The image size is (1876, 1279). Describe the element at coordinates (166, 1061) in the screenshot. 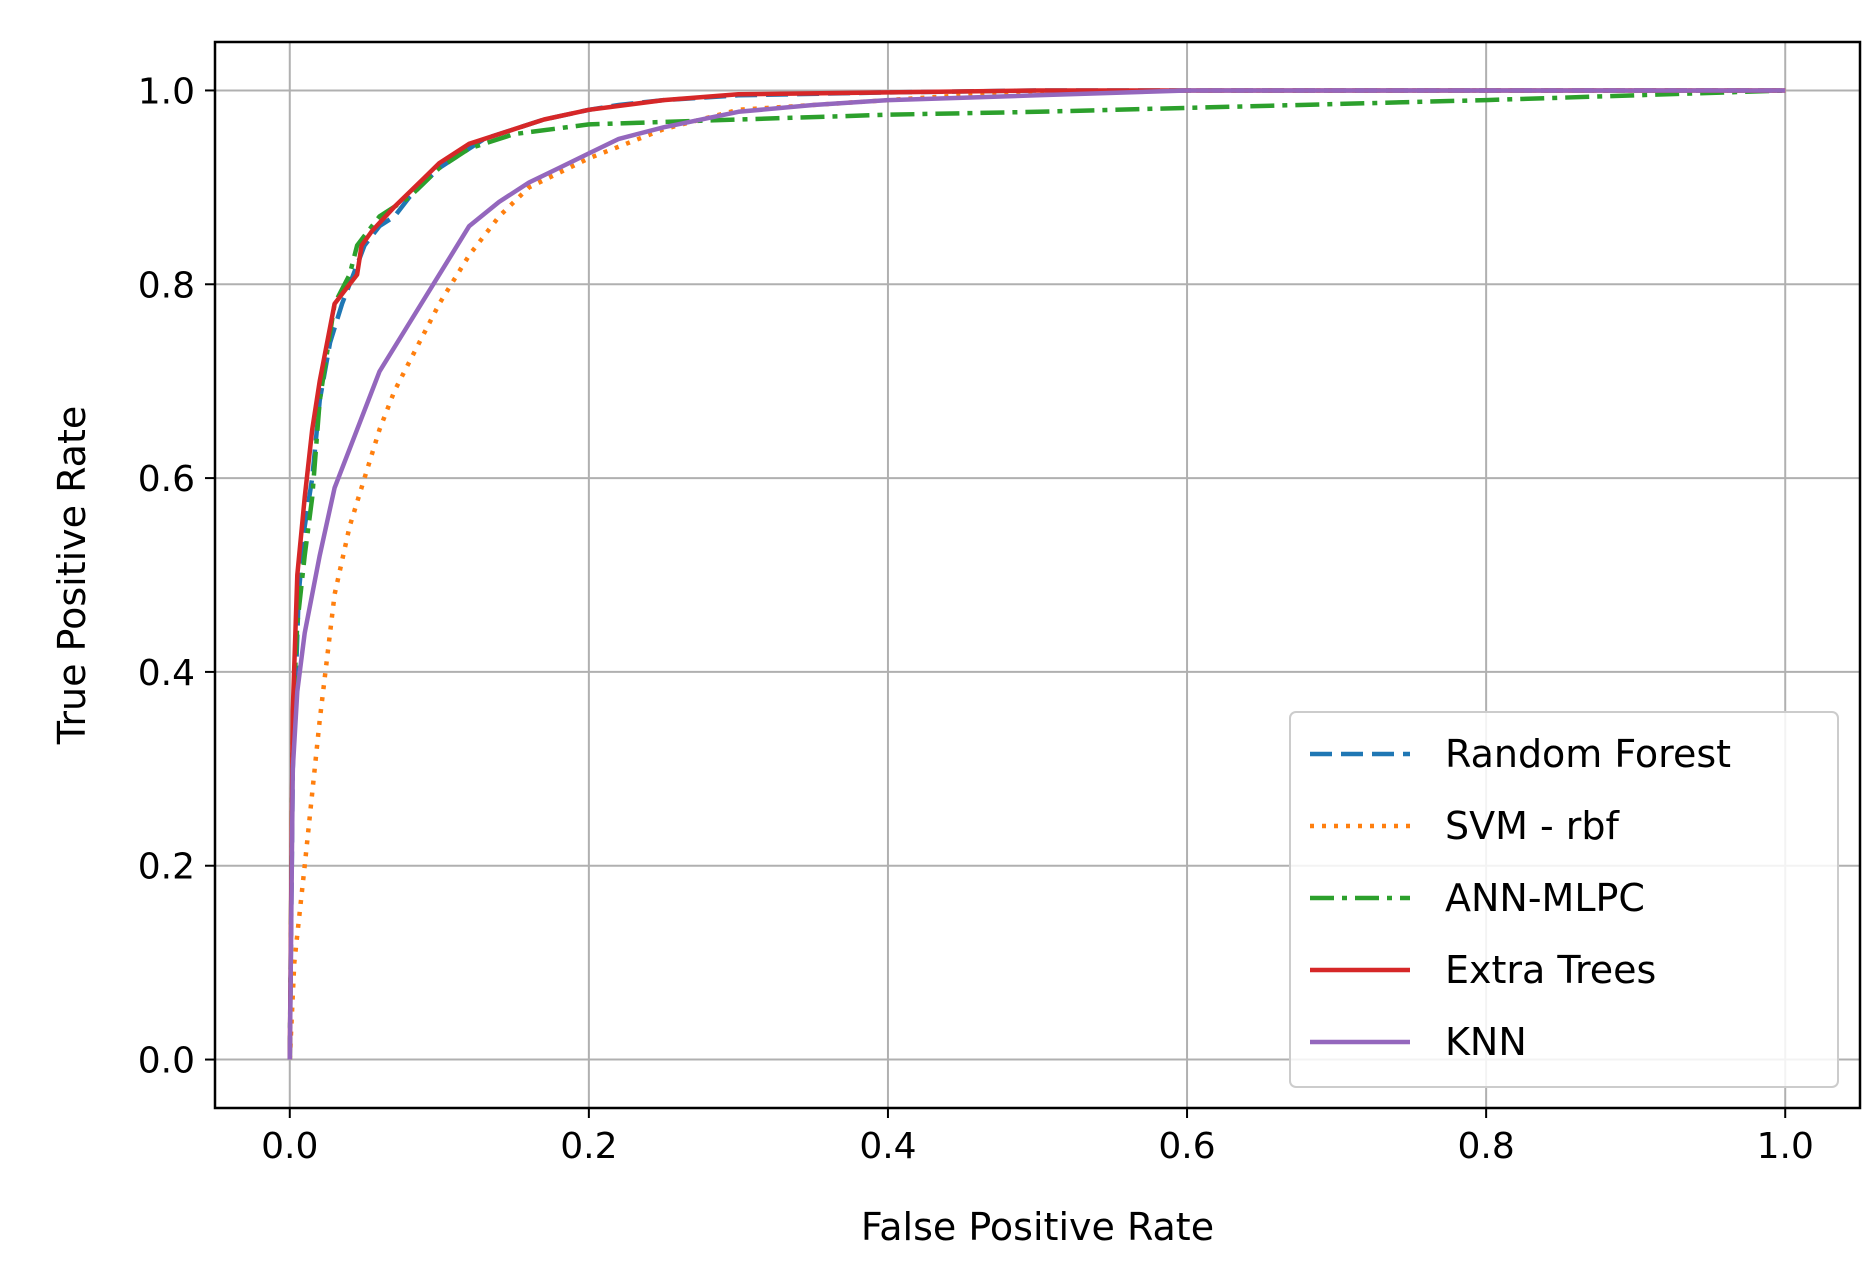

I see `y-tick-label: 0.0` at that location.